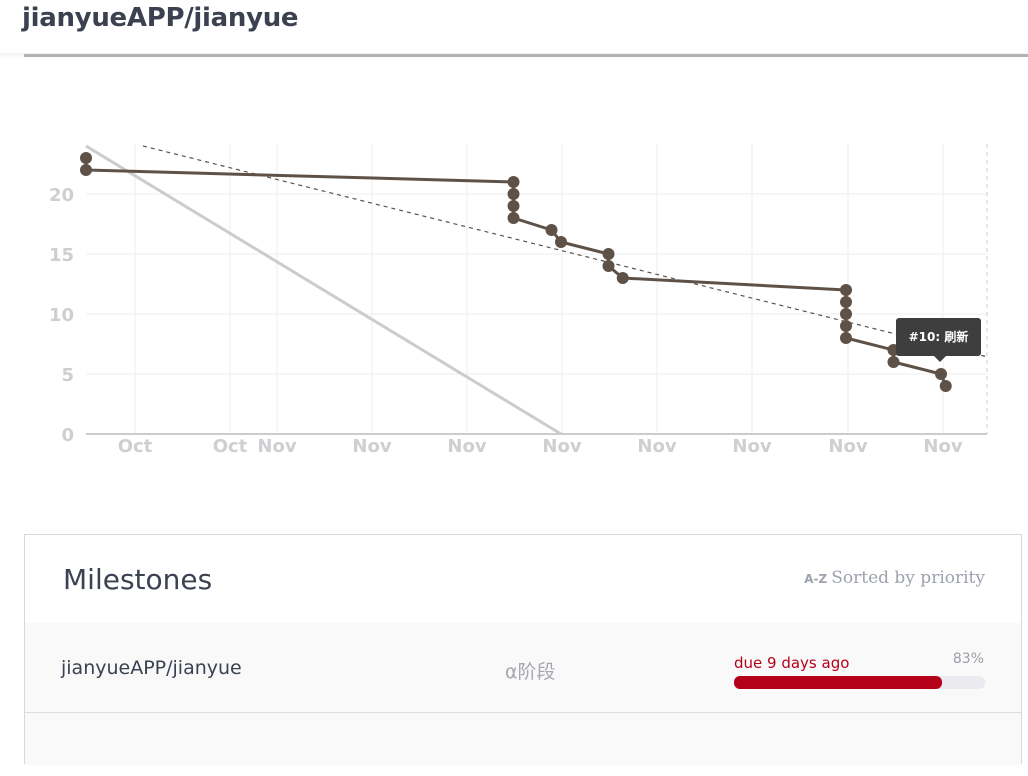 The width and height of the screenshot is (1028, 776). Describe the element at coordinates (908, 578) in the screenshot. I see `sort-label: Sorted by priority` at that location.